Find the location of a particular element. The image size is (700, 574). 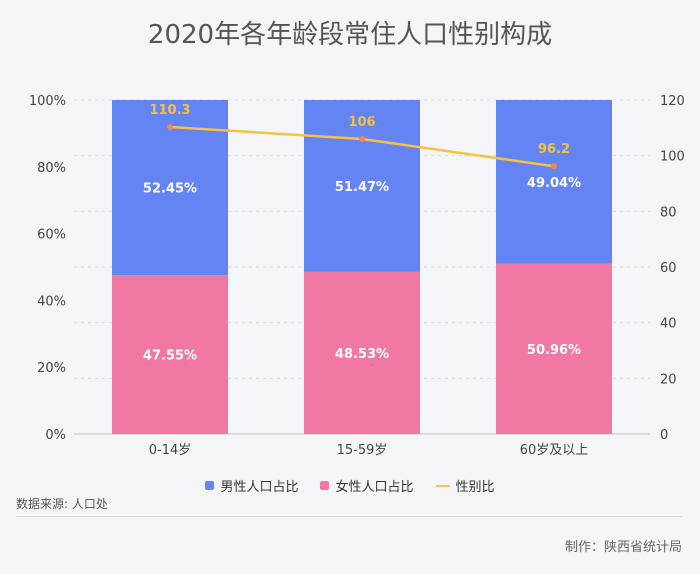

bar-label-female: 47.55% is located at coordinates (170, 356).